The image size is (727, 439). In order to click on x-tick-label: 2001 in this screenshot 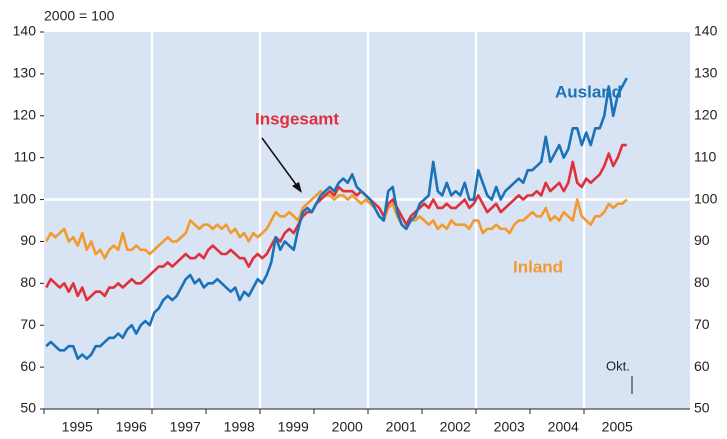, I will do `click(401, 426)`.